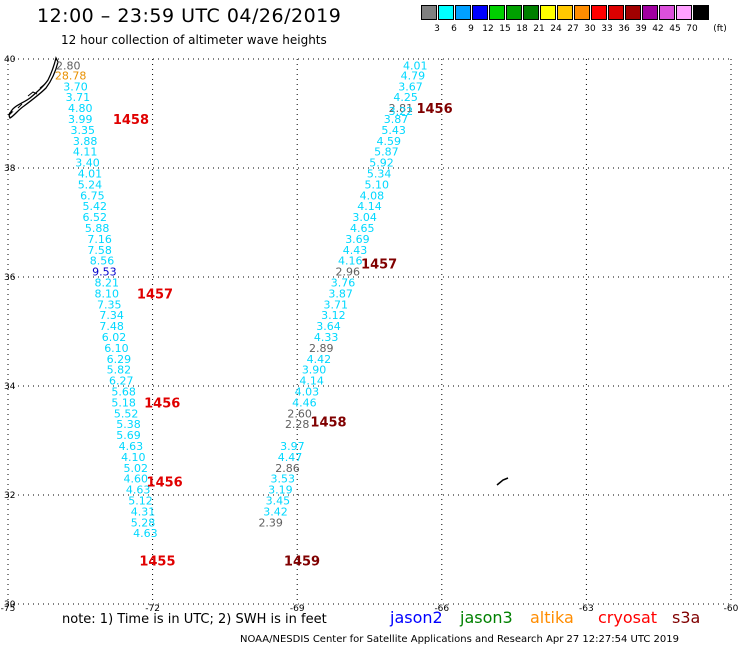  Describe the element at coordinates (135, 468) in the screenshot. I see `wave-height-value: 5.02` at that location.